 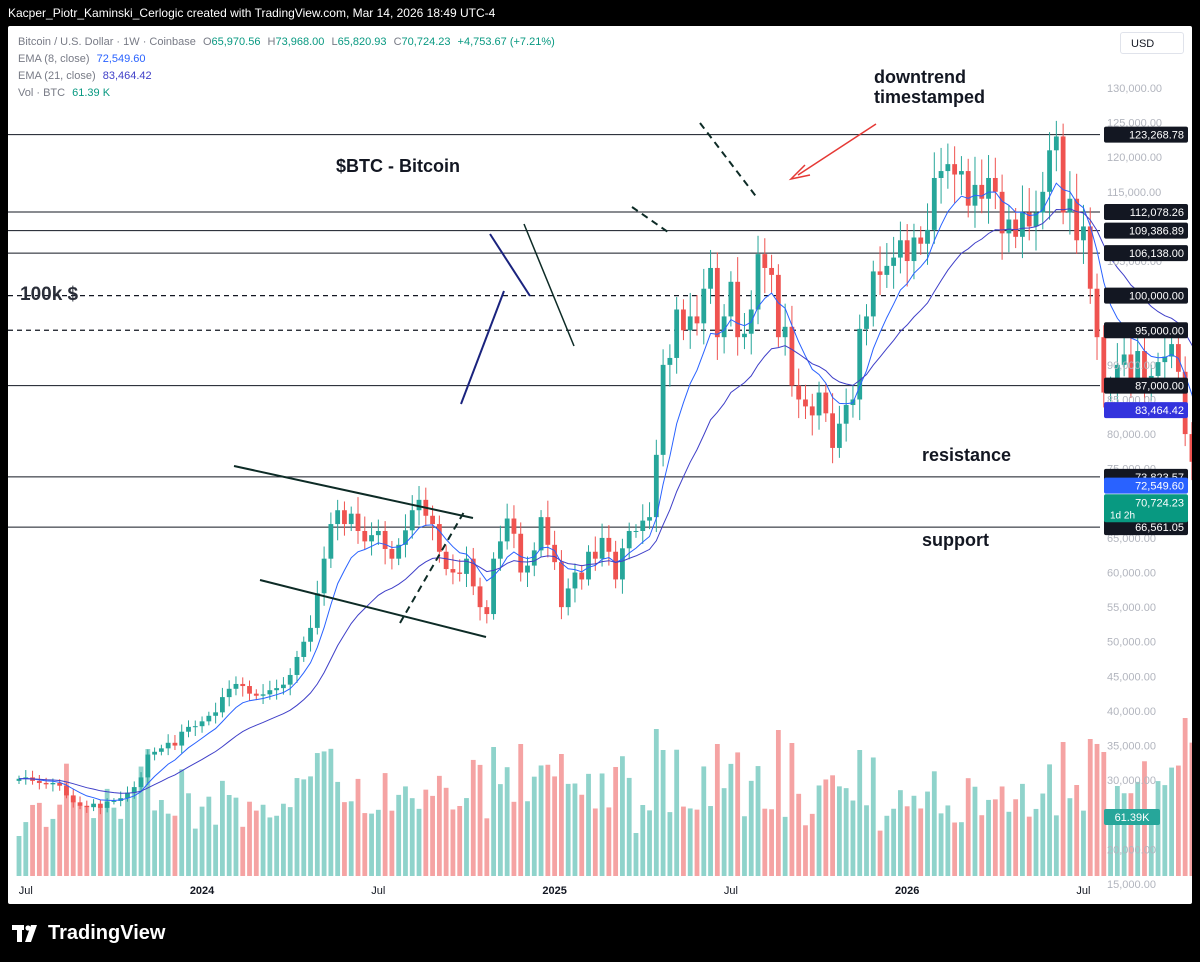 I want to click on chart-title-annotation: $BTC - Bitcoin, so click(x=398, y=166).